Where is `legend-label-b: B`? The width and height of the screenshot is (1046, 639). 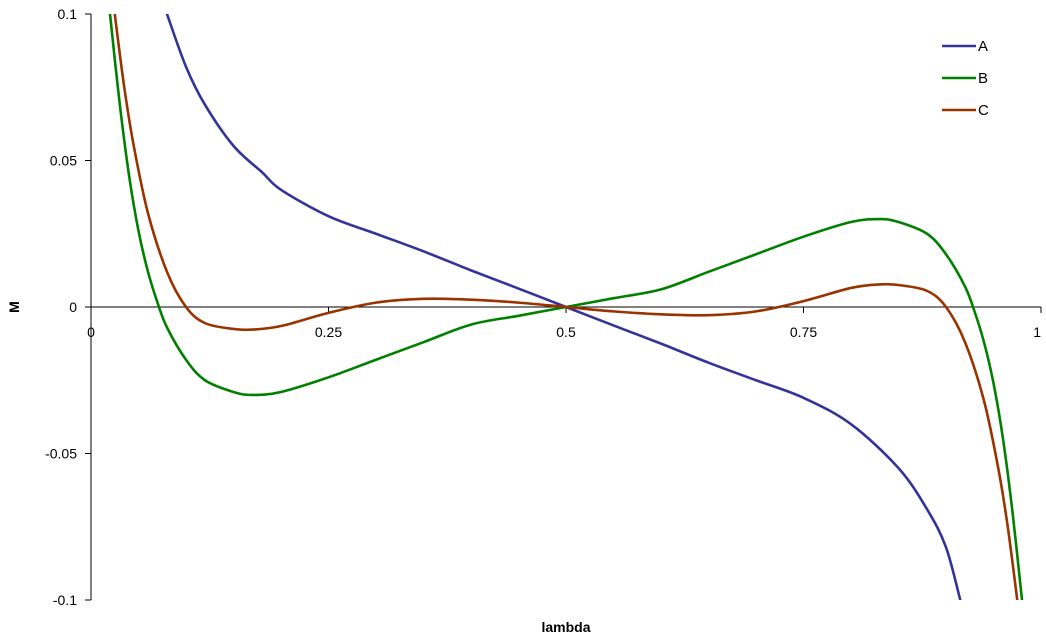 legend-label-b: B is located at coordinates (983, 78).